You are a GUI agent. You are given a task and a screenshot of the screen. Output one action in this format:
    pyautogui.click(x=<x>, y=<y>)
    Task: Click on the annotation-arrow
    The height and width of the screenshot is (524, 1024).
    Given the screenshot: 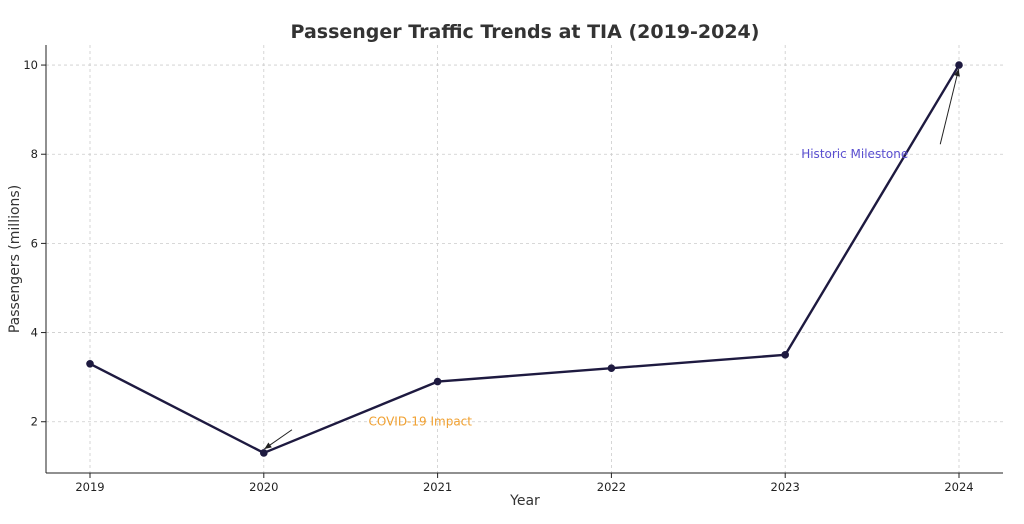 What is the action you would take?
    pyautogui.click(x=949, y=106)
    